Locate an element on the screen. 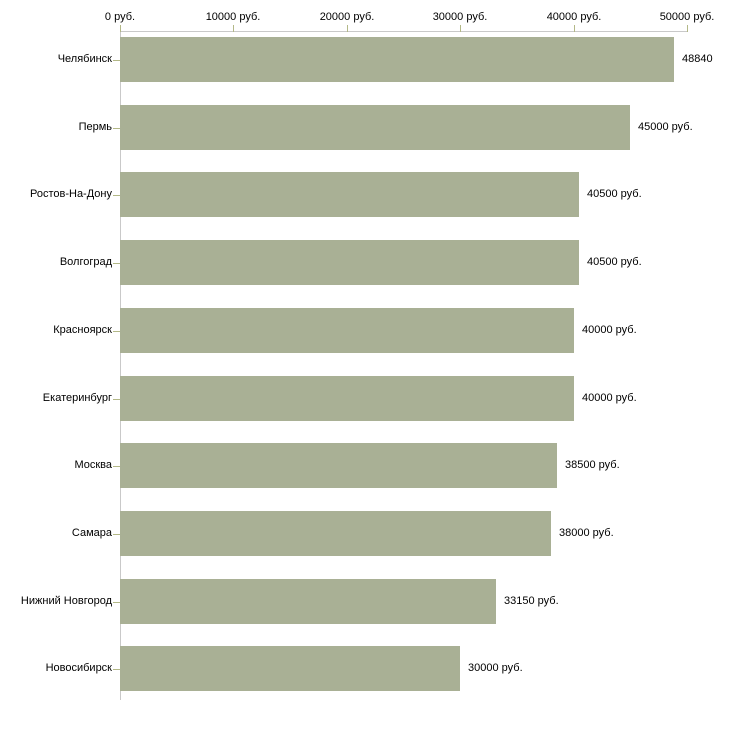 The height and width of the screenshot is (730, 730). x-tick-label: 10000 руб. is located at coordinates (233, 17).